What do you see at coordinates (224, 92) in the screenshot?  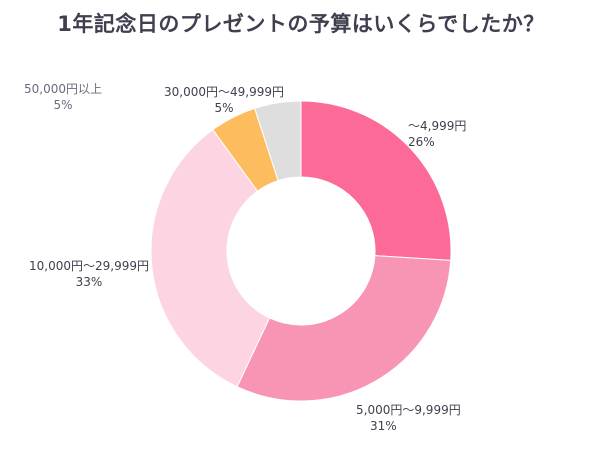 I see `label-slice-3-name: 30,000円～49,999円` at bounding box center [224, 92].